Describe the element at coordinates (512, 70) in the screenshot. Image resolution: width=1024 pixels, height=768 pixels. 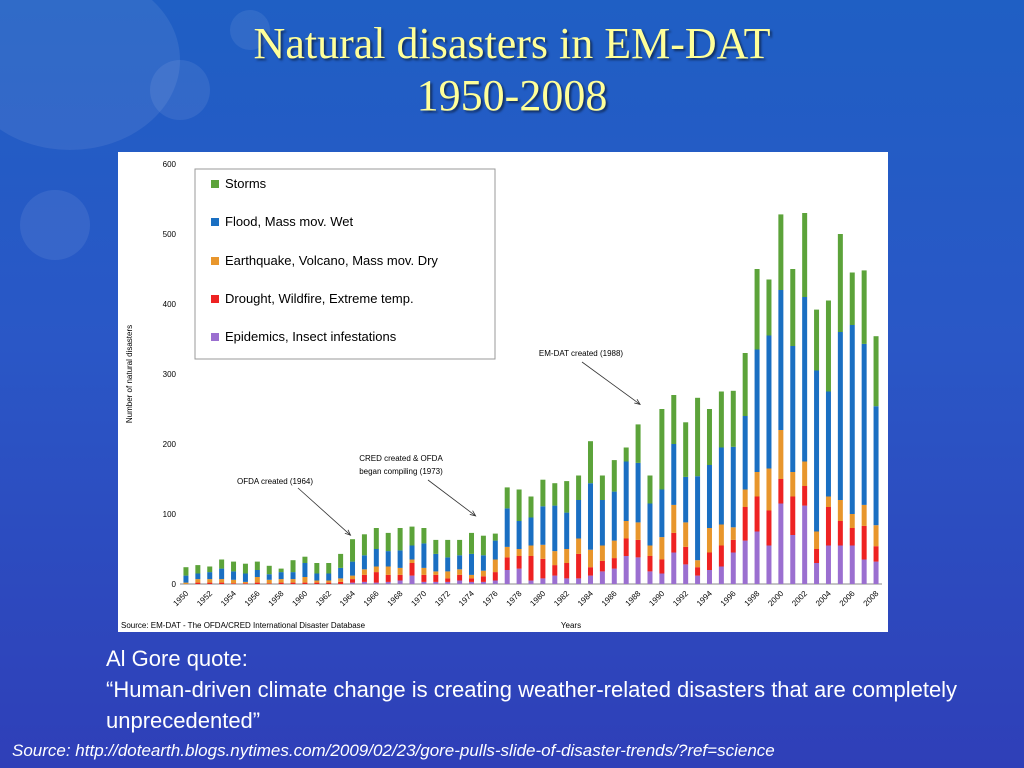
I see `slide-title: Natural disasters in EM-DAT 1950-2008` at that location.